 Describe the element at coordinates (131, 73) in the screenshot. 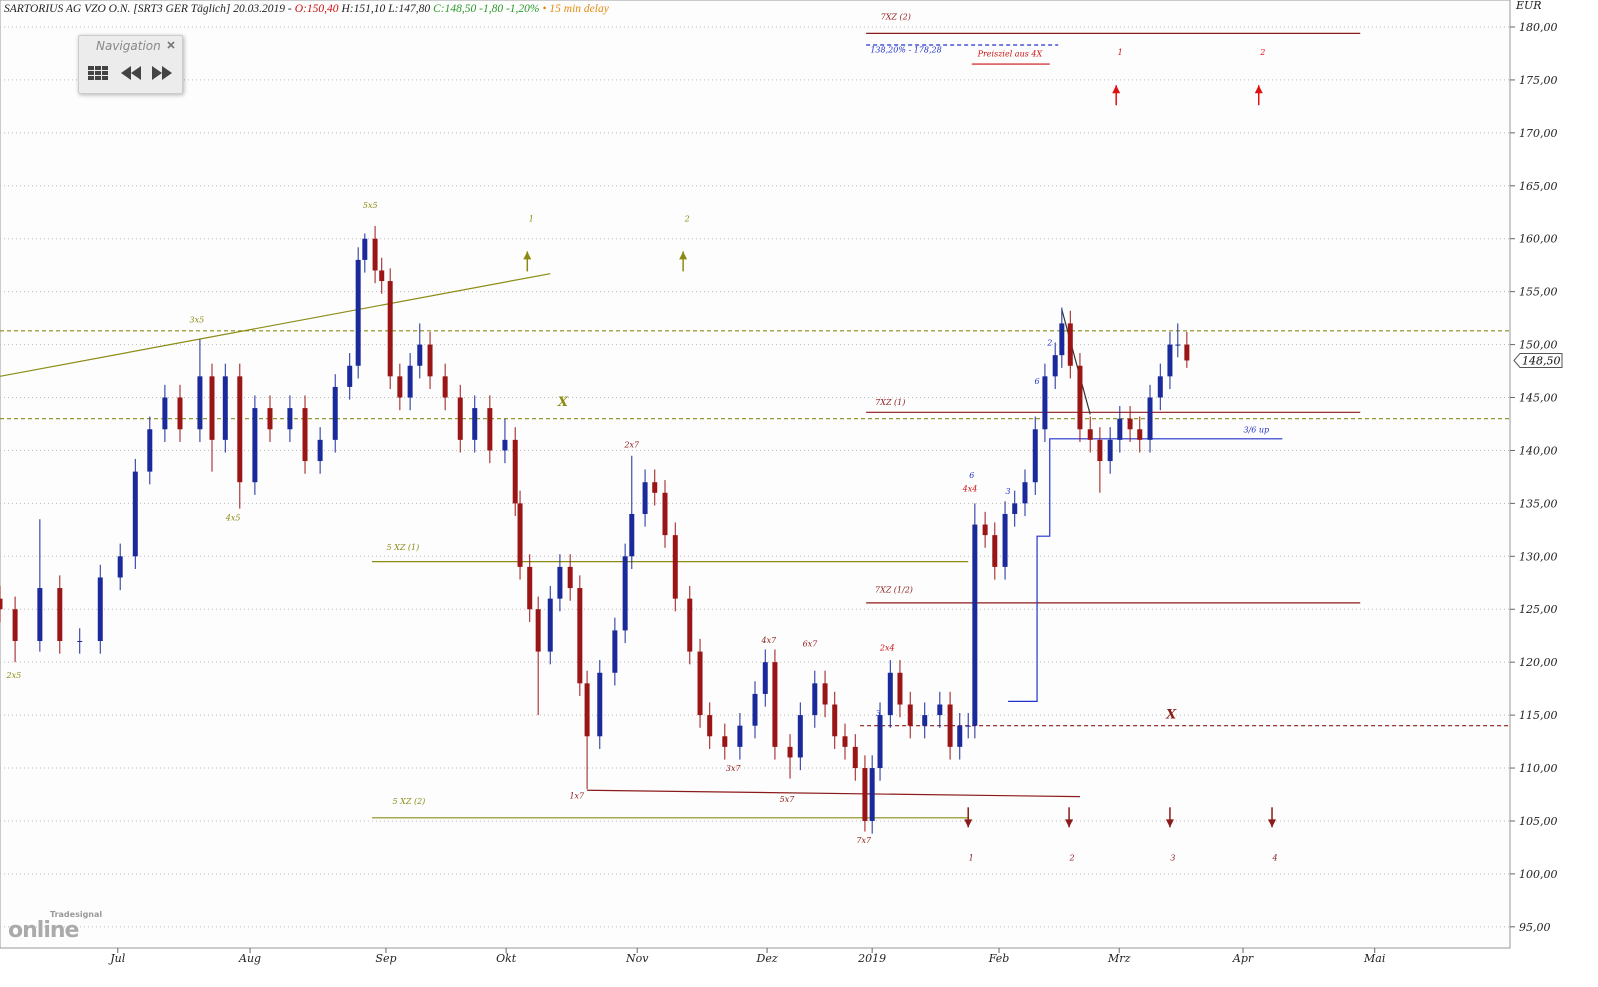

I see `back-button` at that location.